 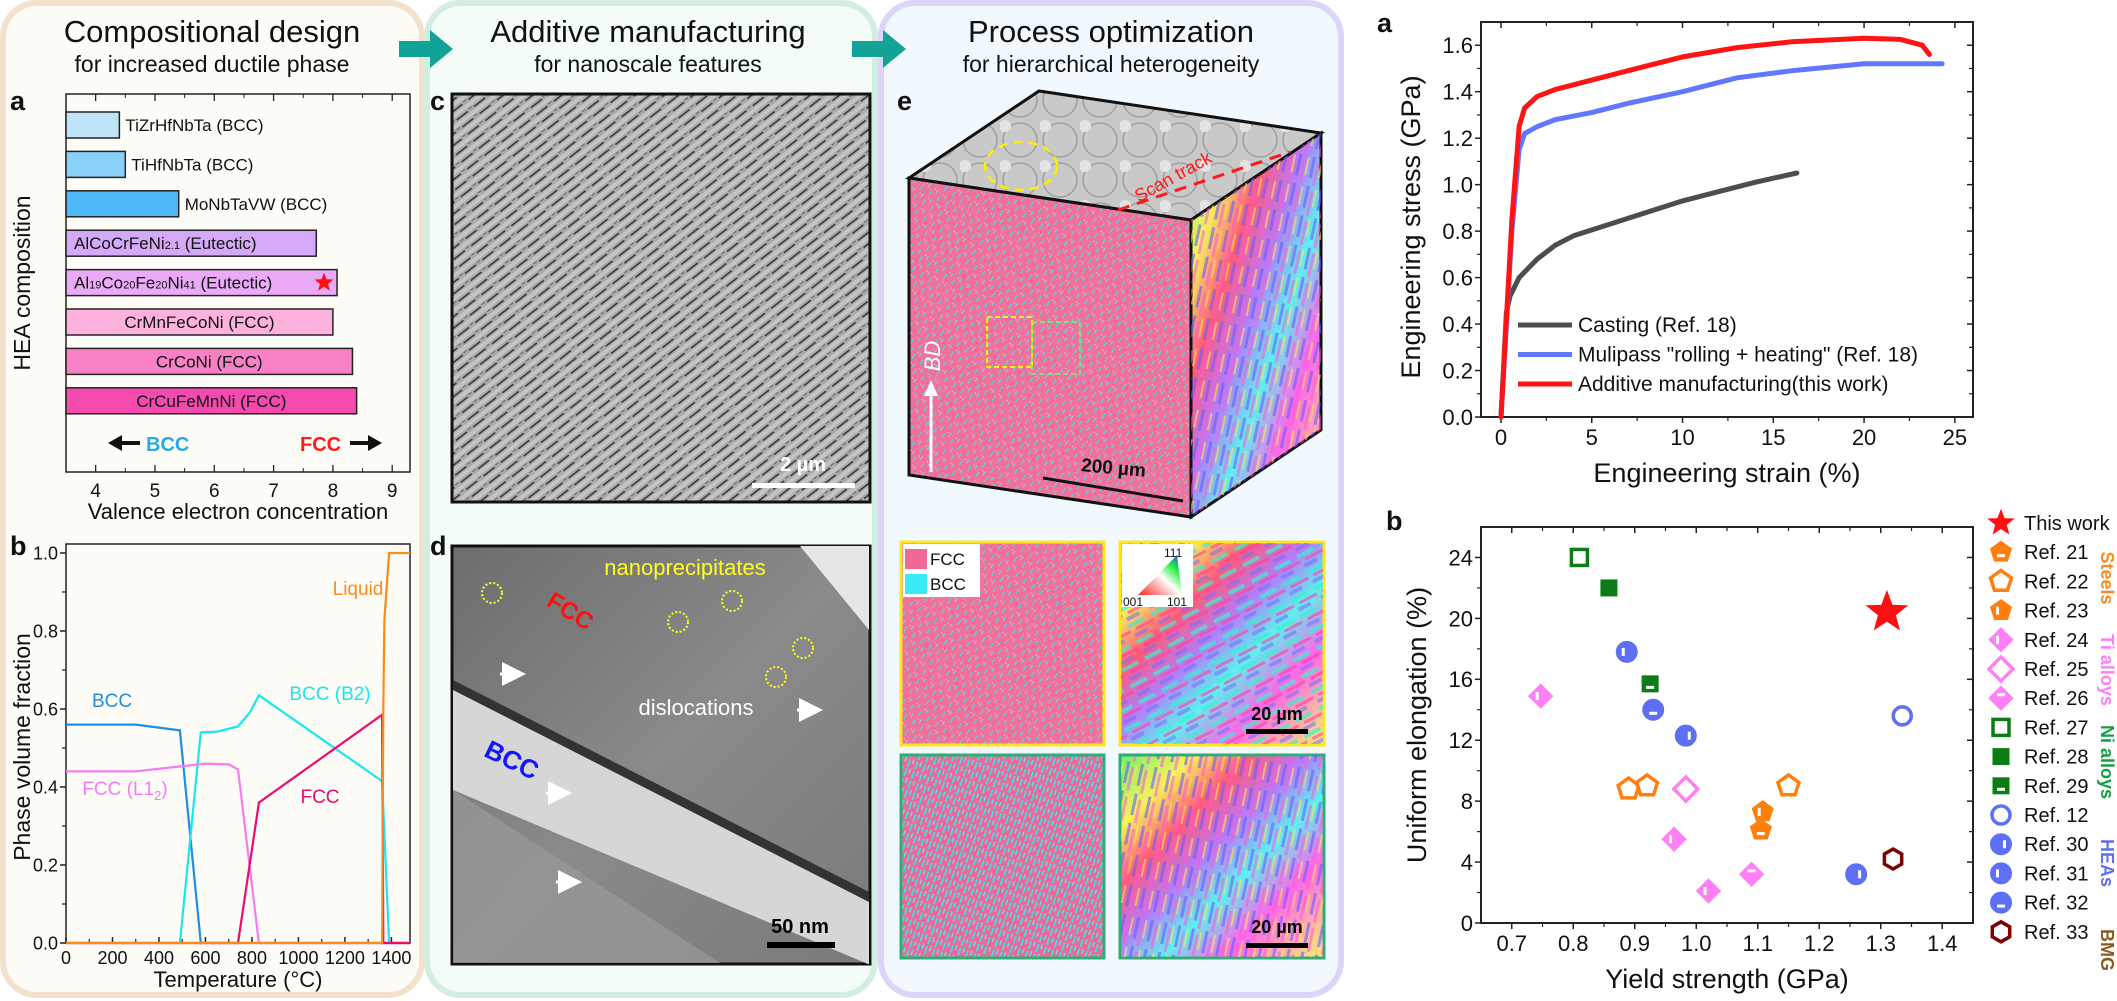 What do you see at coordinates (118, 789) in the screenshot?
I see `series-label-part: FCC (L1` at bounding box center [118, 789].